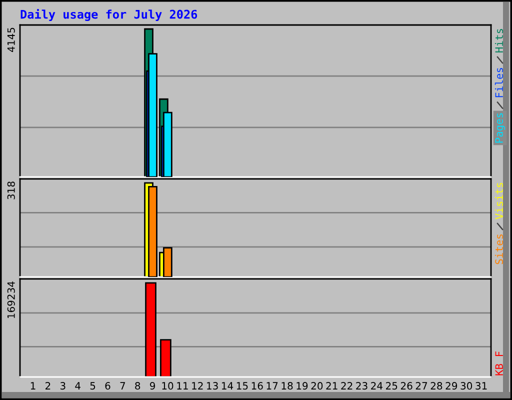 The height and width of the screenshot is (400, 512). Describe the element at coordinates (302, 386) in the screenshot. I see `x-tick-label: 19` at that location.